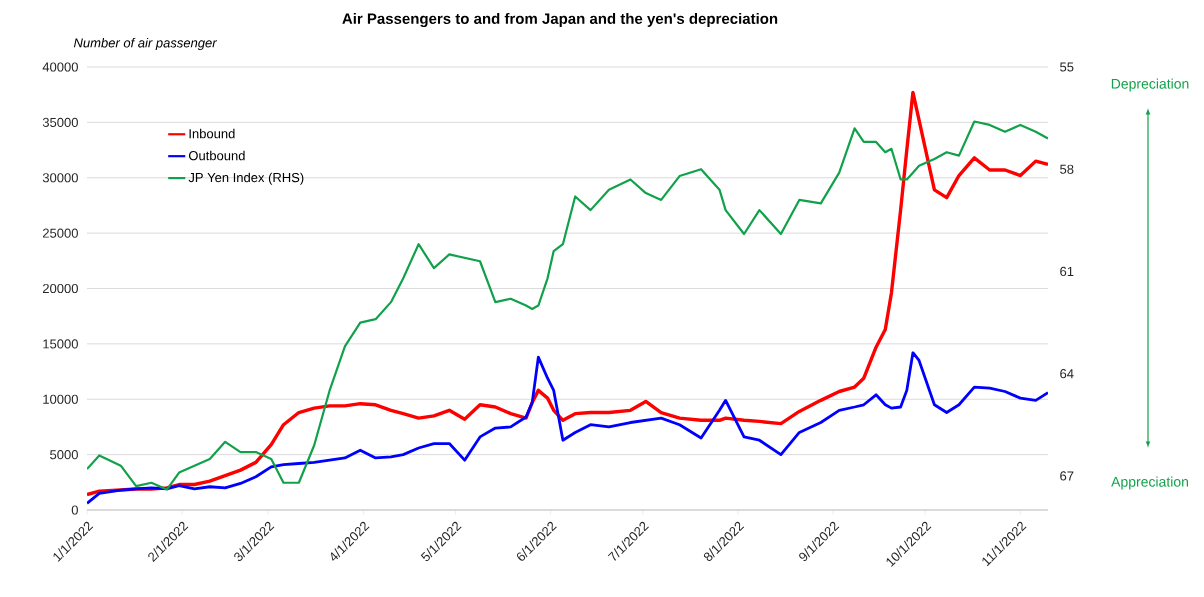 The width and height of the screenshot is (1204, 597). I want to click on y-tick-label: 25000, so click(60, 233).